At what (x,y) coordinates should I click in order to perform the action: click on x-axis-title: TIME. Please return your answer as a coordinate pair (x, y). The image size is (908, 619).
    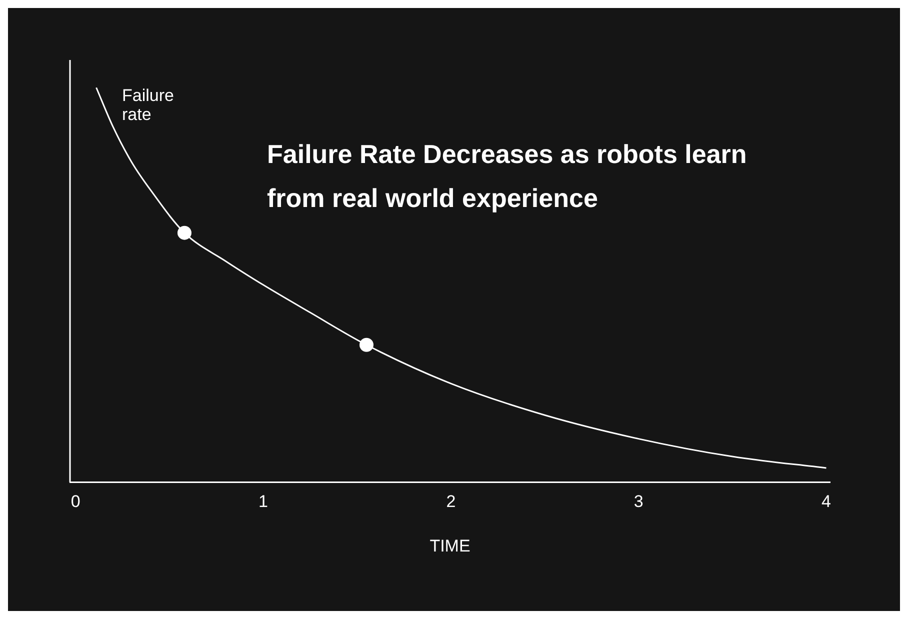
    Looking at the image, I should click on (450, 546).